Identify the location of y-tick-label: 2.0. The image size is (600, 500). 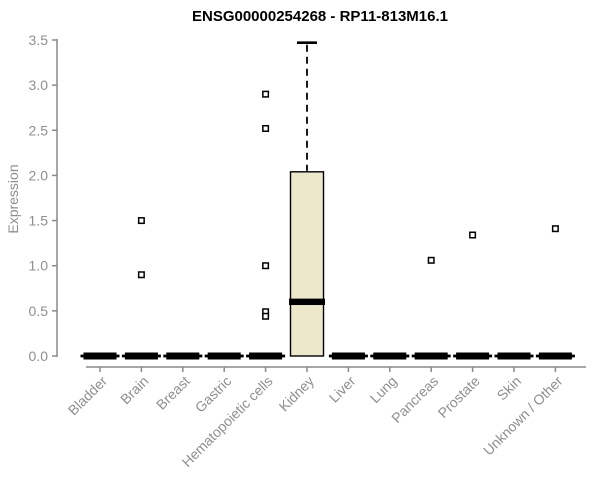
(39, 175).